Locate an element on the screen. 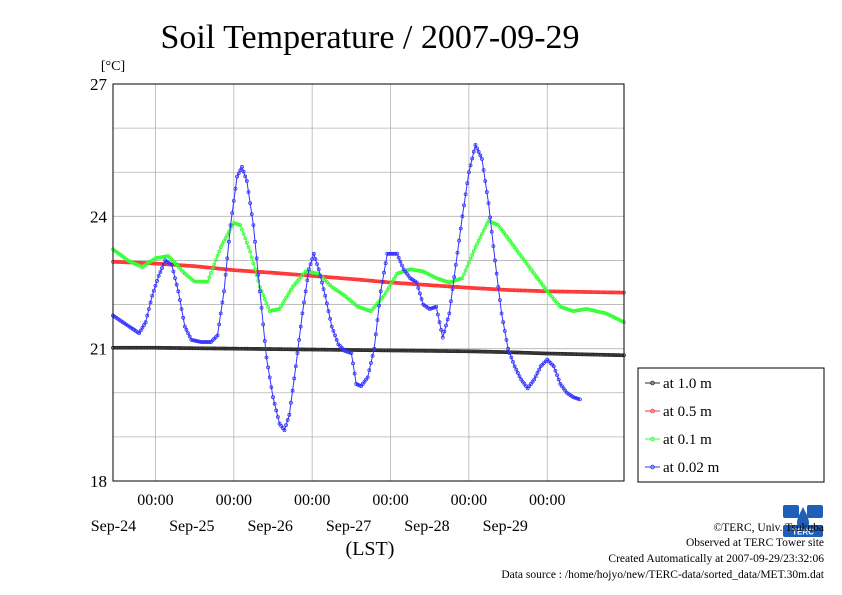  logo-top-left is located at coordinates (791, 511).